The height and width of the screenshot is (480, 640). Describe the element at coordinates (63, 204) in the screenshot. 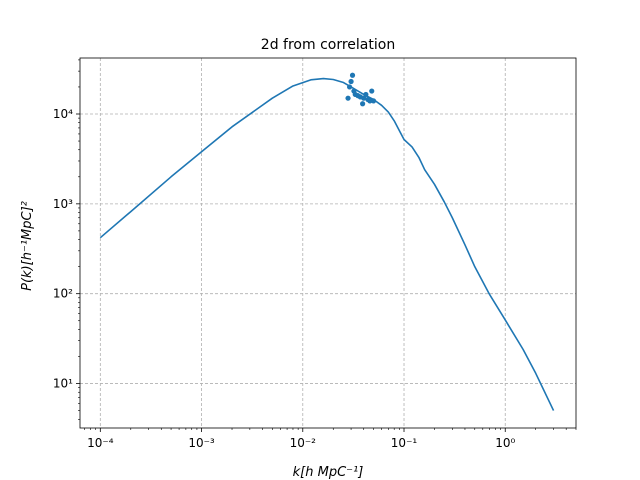

I see `y-tick-label: 10³` at that location.